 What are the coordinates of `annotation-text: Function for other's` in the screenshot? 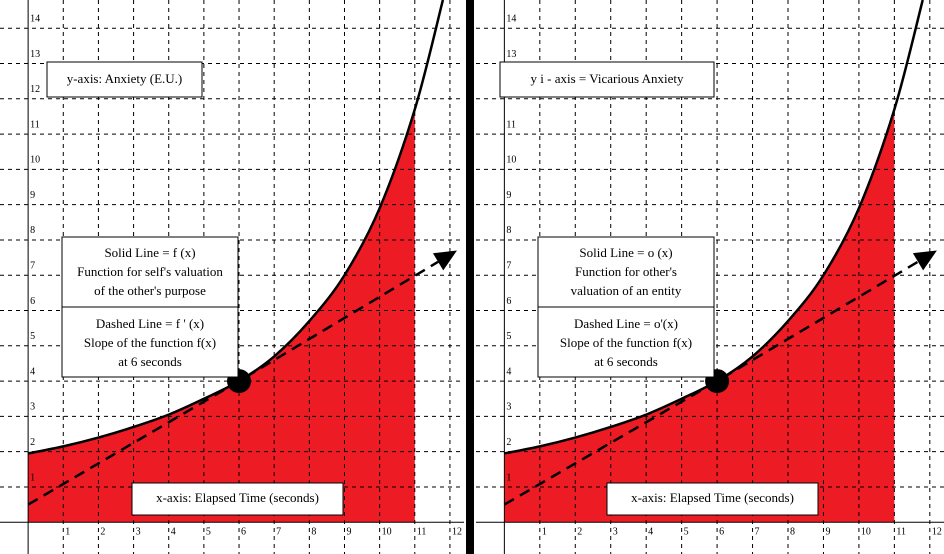 It's located at (626, 271).